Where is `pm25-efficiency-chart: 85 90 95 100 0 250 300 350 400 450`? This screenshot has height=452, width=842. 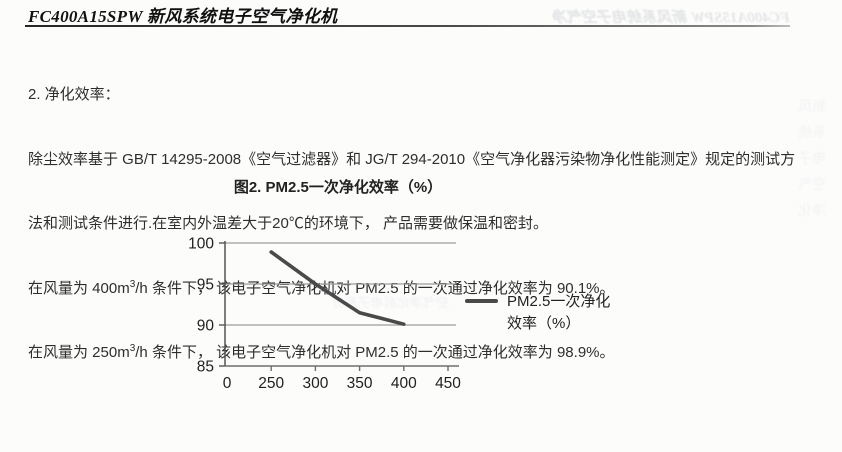 pm25-efficiency-chart: 85 90 95 100 0 250 300 350 400 450 is located at coordinates (324, 314).